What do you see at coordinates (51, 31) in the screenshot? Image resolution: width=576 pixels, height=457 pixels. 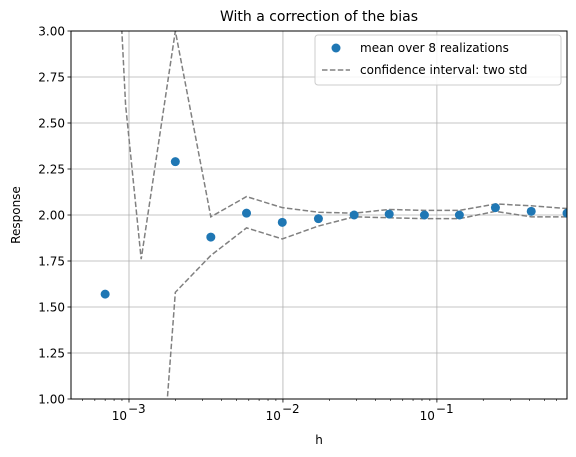 I see `y-tick-label: 3.00` at bounding box center [51, 31].